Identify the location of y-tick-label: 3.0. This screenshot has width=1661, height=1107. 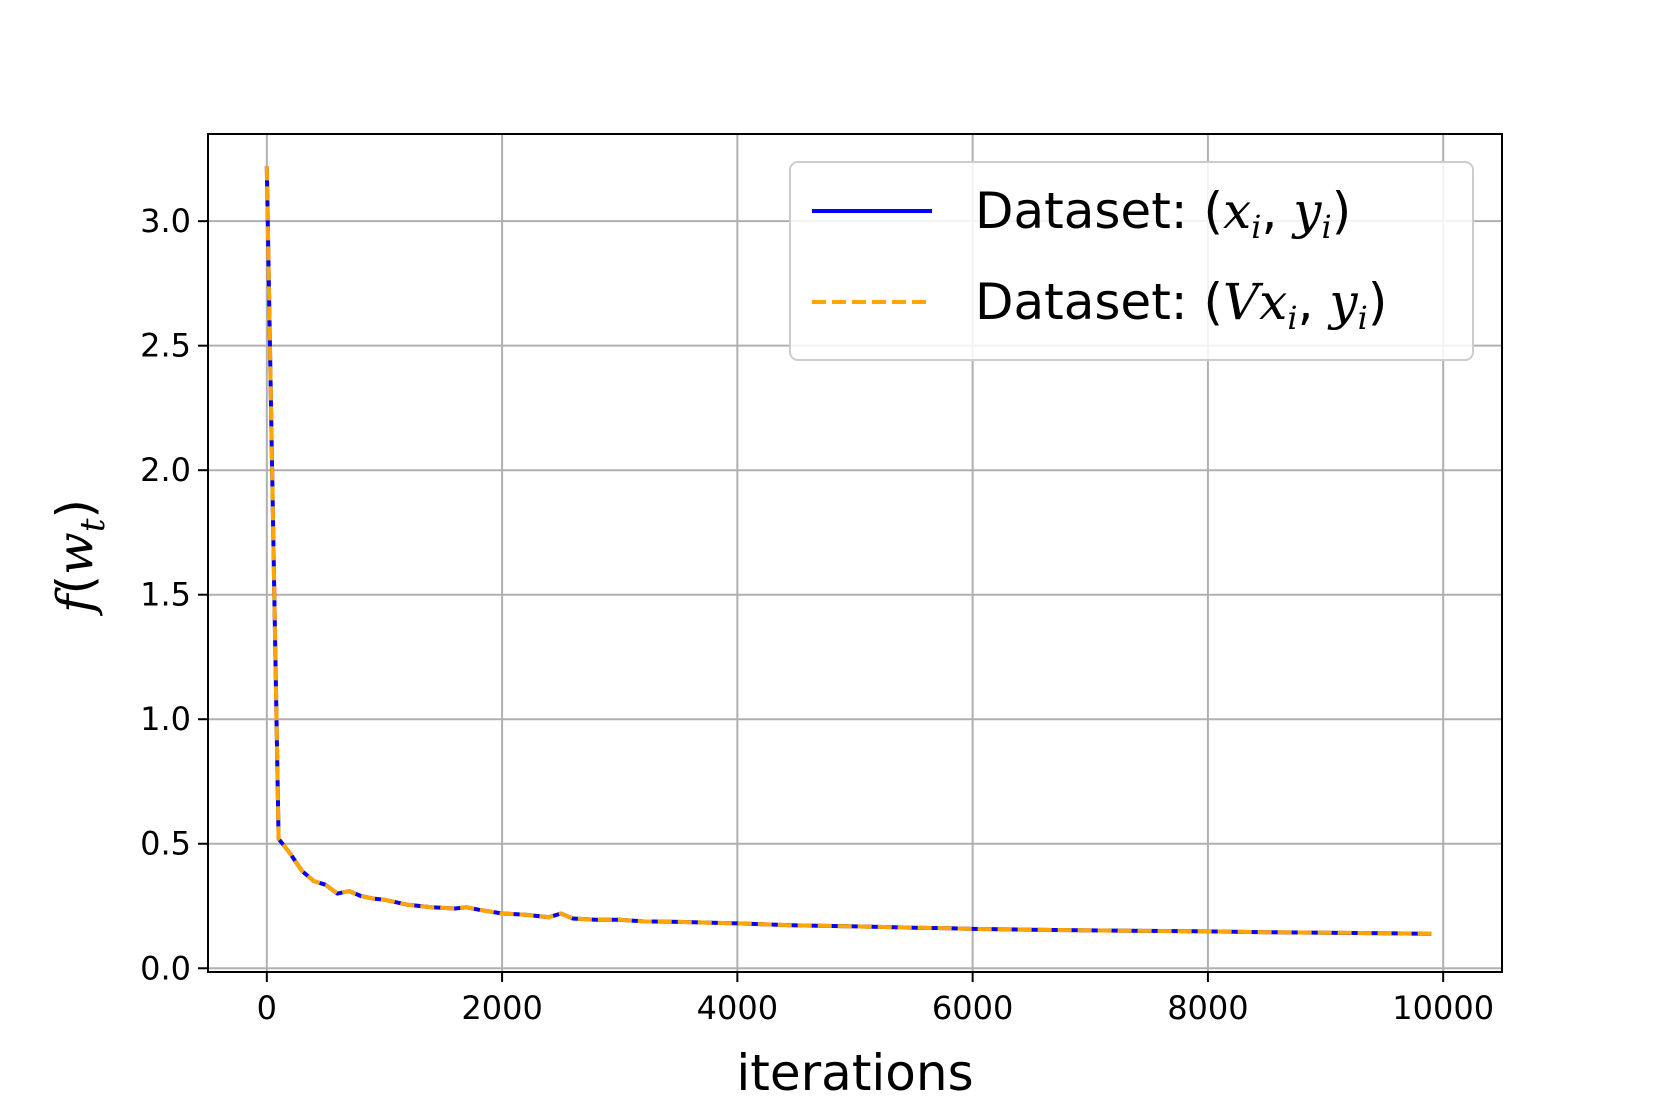
(165, 221).